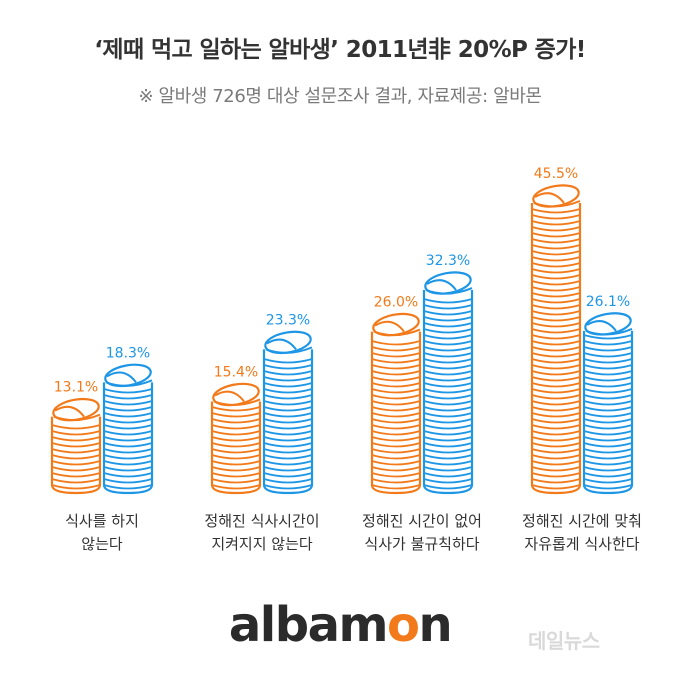 The image size is (680, 675). Describe the element at coordinates (102, 521) in the screenshot. I see `category-label-1-line-1: 식사를 하지` at that location.